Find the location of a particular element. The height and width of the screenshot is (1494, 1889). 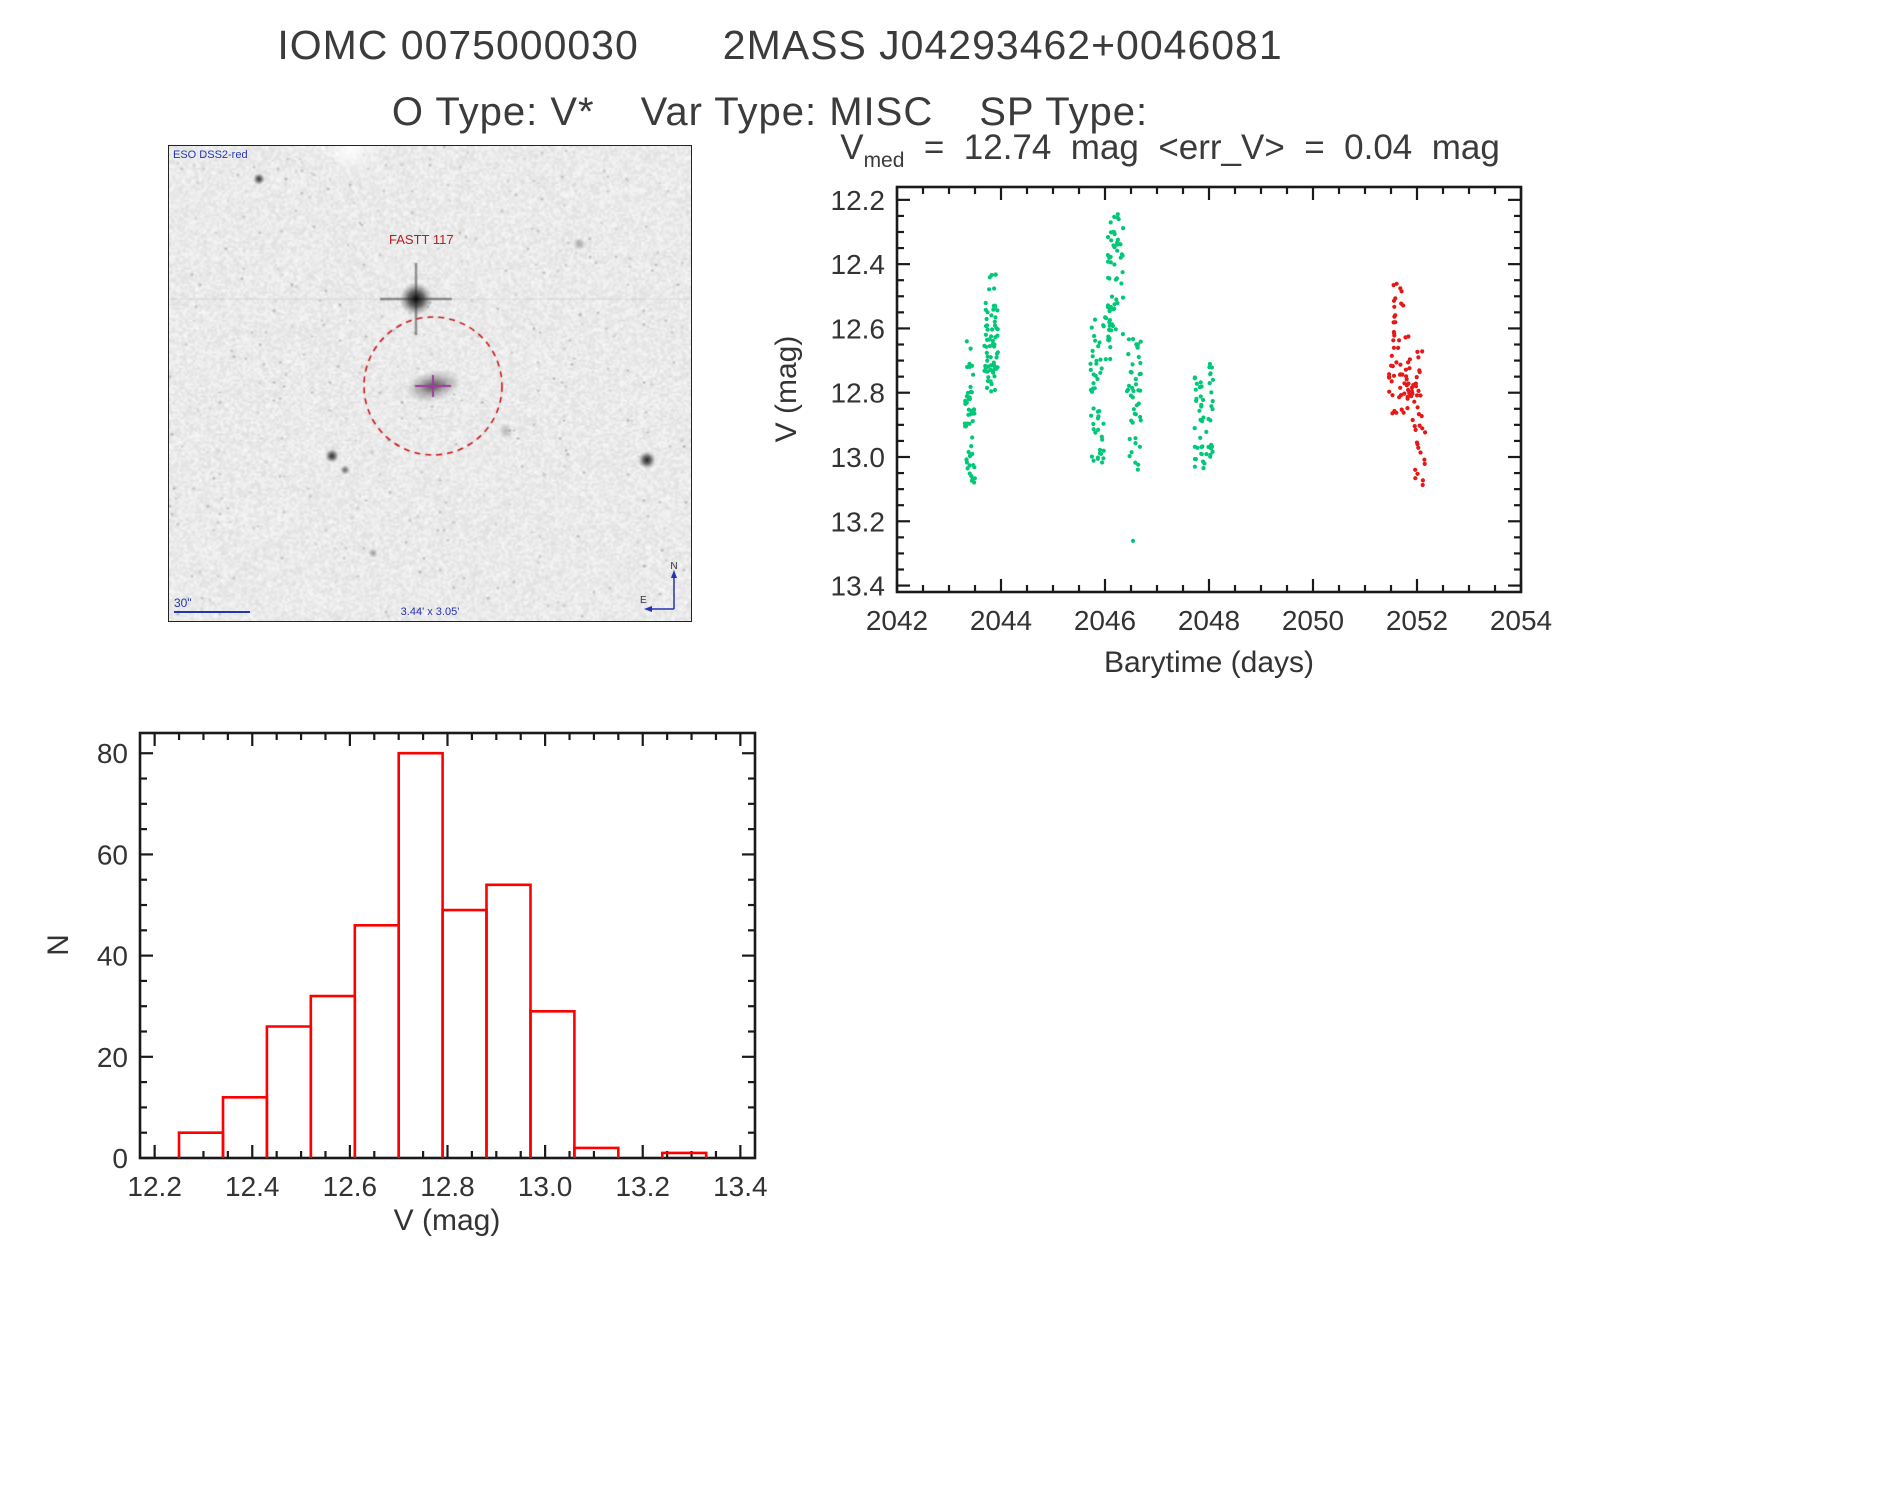

histogram-xtick-label: 13.2 is located at coordinates (642, 1186).